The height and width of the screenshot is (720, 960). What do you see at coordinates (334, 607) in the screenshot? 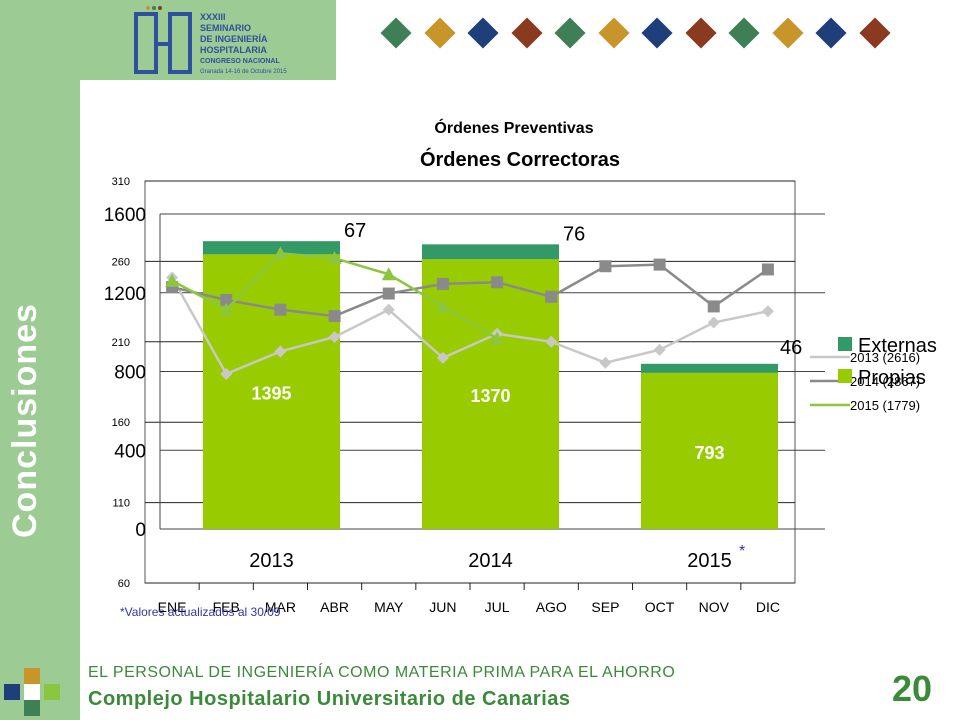
I see `month-tick-label: ABR` at bounding box center [334, 607].